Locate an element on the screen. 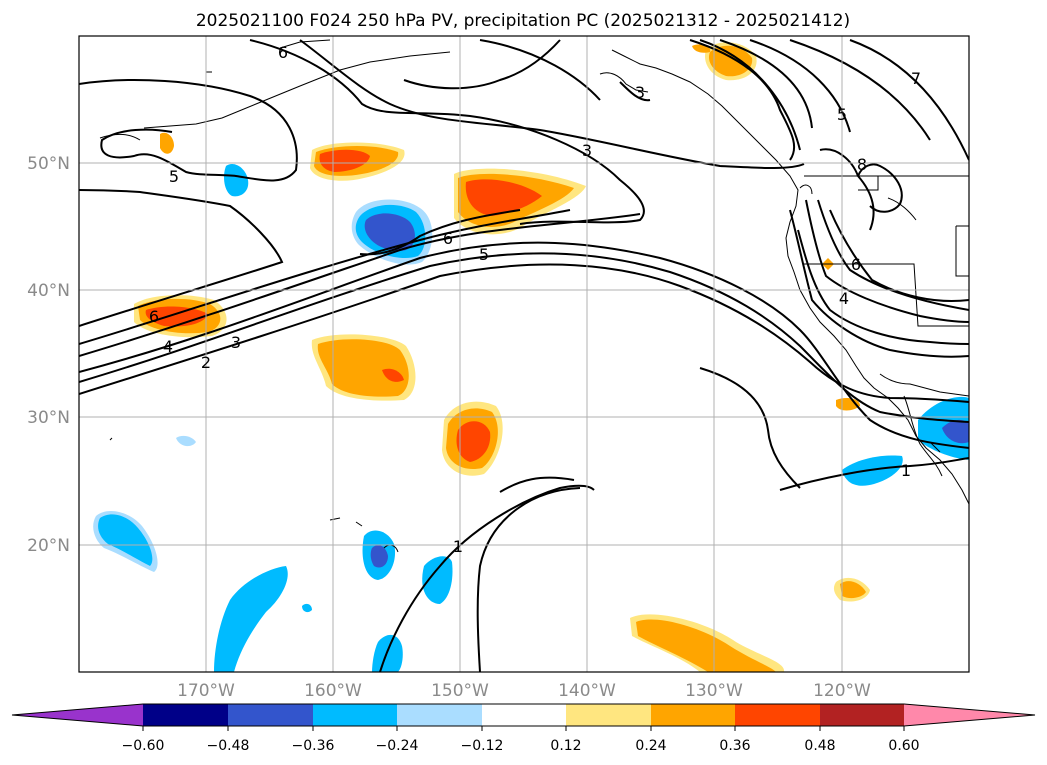 The width and height of the screenshot is (1047, 765). contour-label: 8 is located at coordinates (862, 164).